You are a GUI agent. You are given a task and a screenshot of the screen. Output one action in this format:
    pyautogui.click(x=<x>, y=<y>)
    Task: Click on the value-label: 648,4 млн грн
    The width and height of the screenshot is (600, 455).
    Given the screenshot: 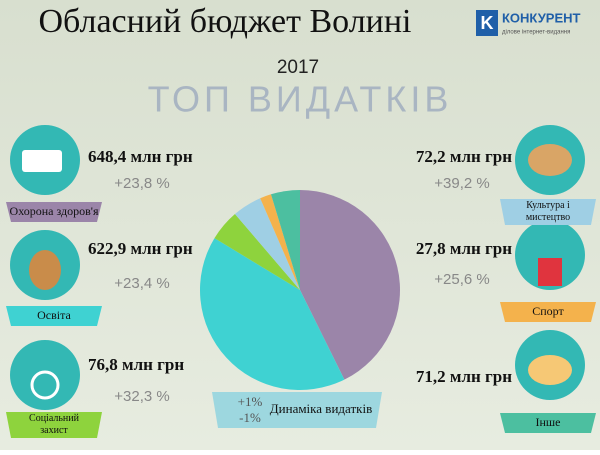 What is the action you would take?
    pyautogui.click(x=140, y=156)
    